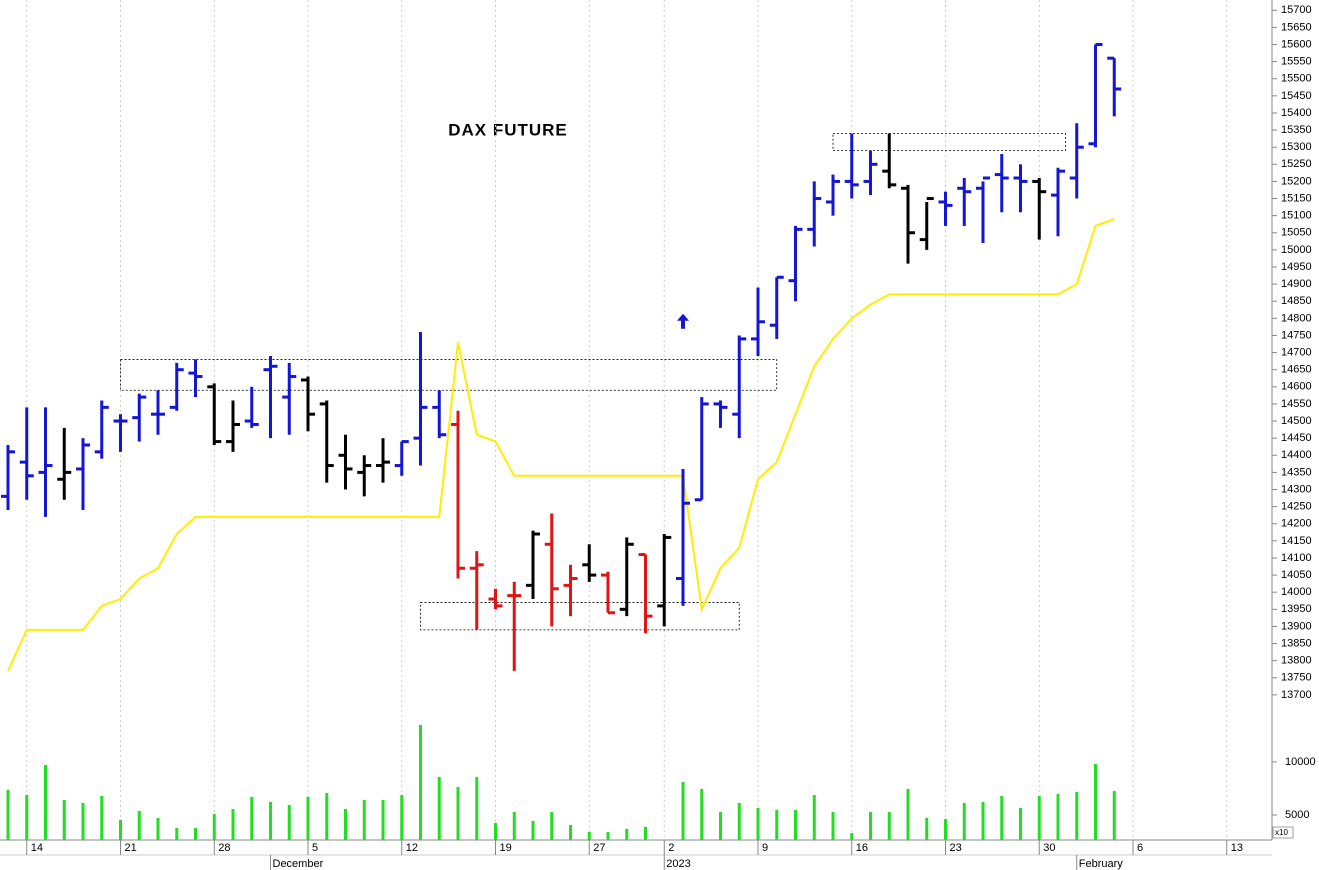 The image size is (1319, 870). What do you see at coordinates (1296, 695) in the screenshot?
I see `y-tick-label: 13700` at bounding box center [1296, 695].